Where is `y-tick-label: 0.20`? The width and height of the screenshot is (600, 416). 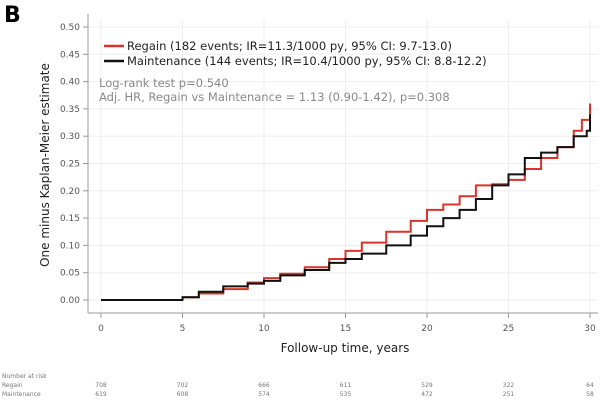 y-tick-label: 0.20 is located at coordinates (70, 192).